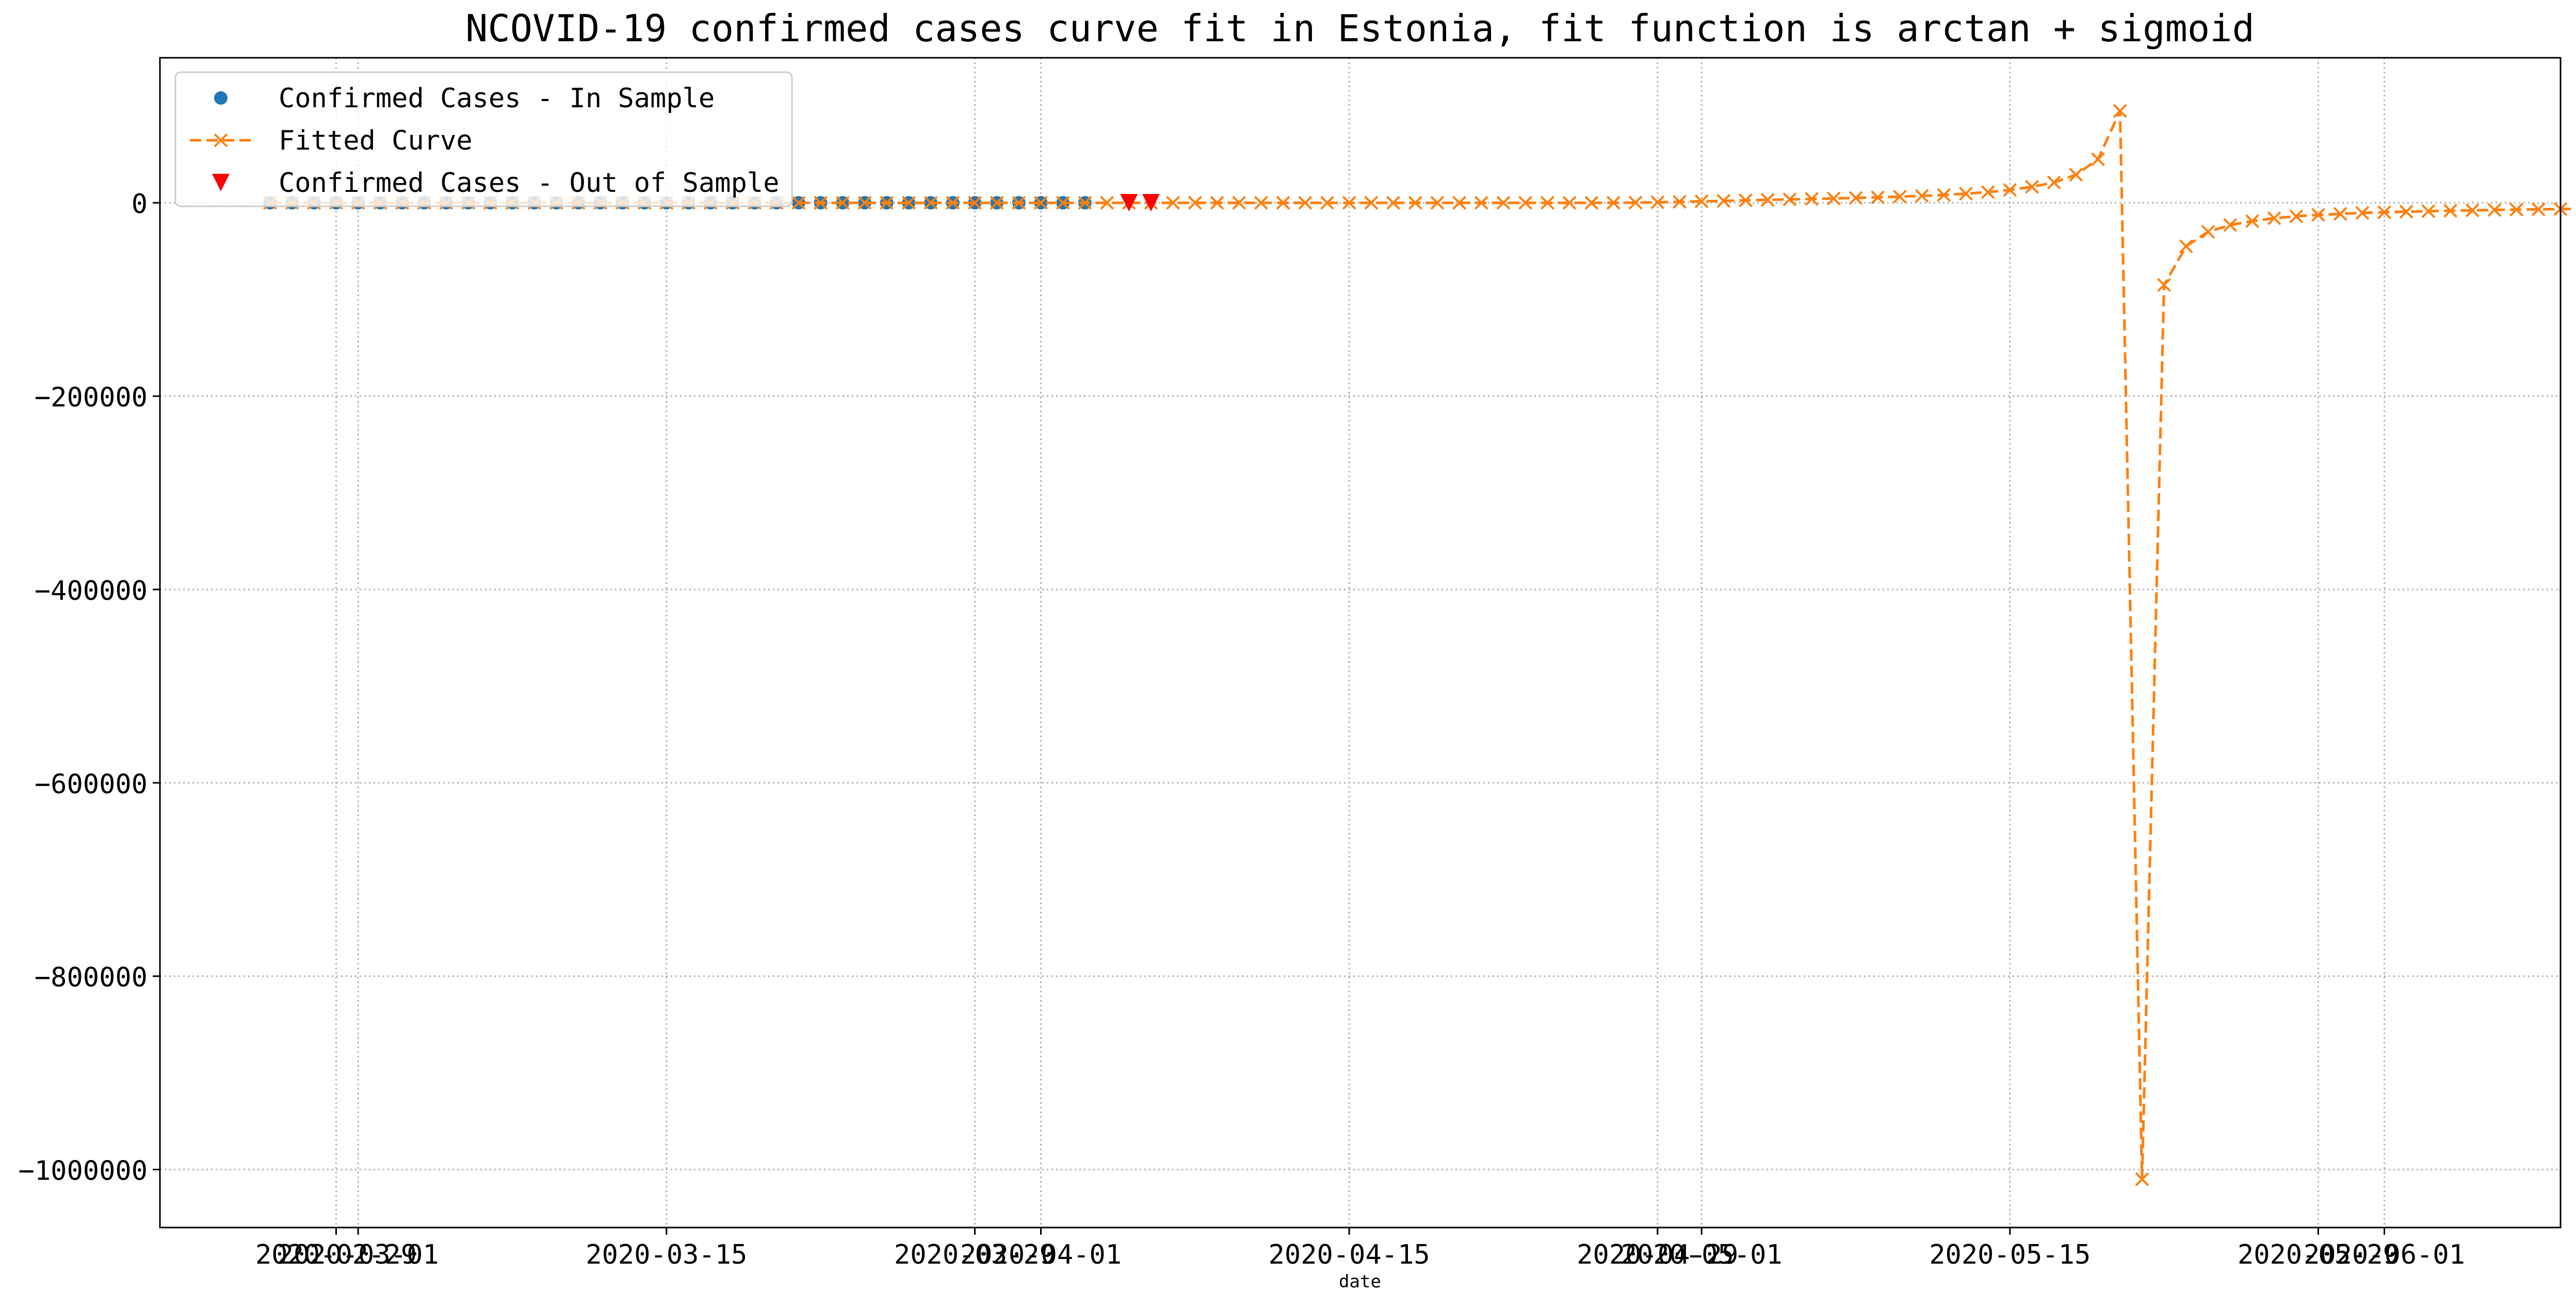  I want to click on y-tick-label: −400000, so click(91, 591).